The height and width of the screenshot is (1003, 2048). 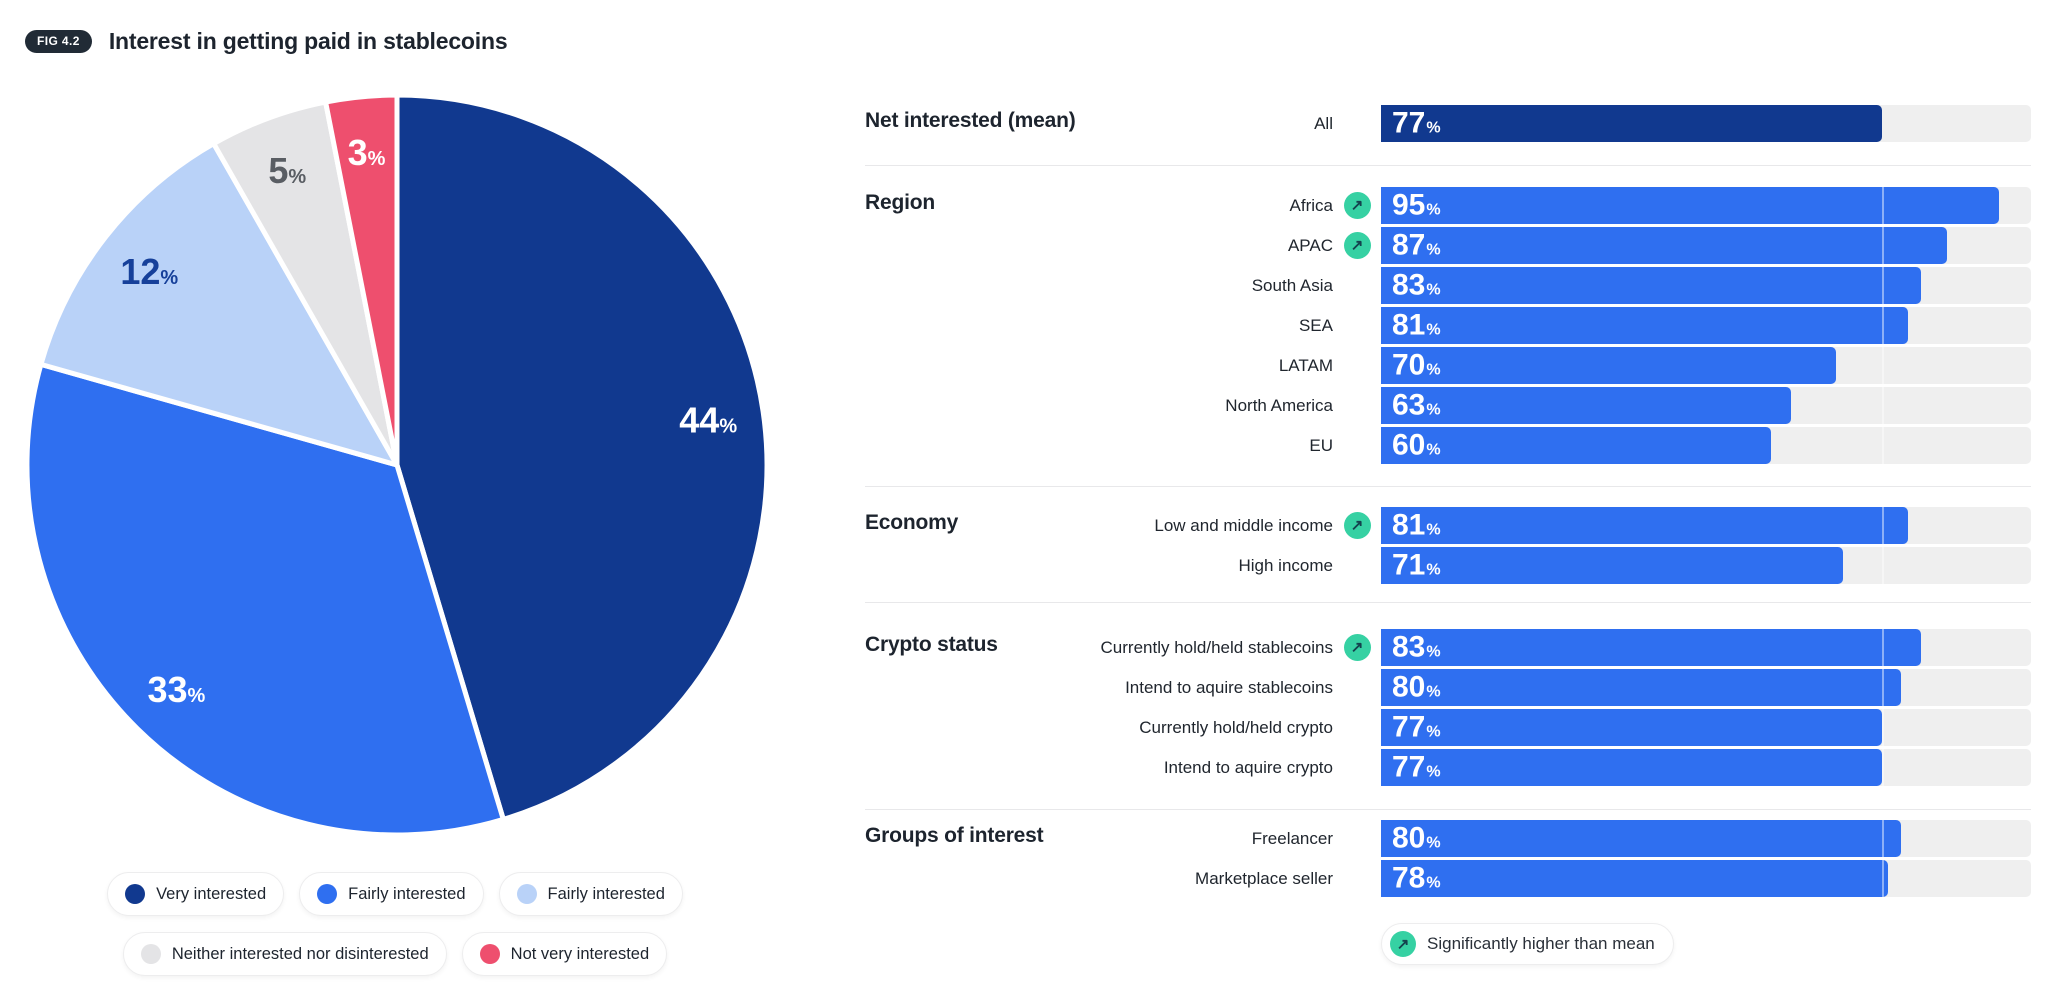 I want to click on pie-slice-label: 5%, so click(x=287, y=170).